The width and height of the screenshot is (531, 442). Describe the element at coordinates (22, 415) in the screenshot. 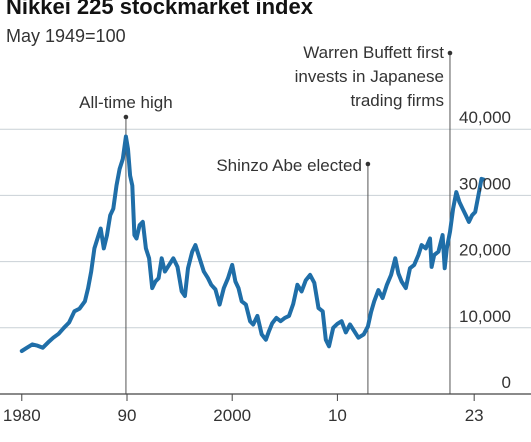

I see `x-tick-label: 1980` at that location.